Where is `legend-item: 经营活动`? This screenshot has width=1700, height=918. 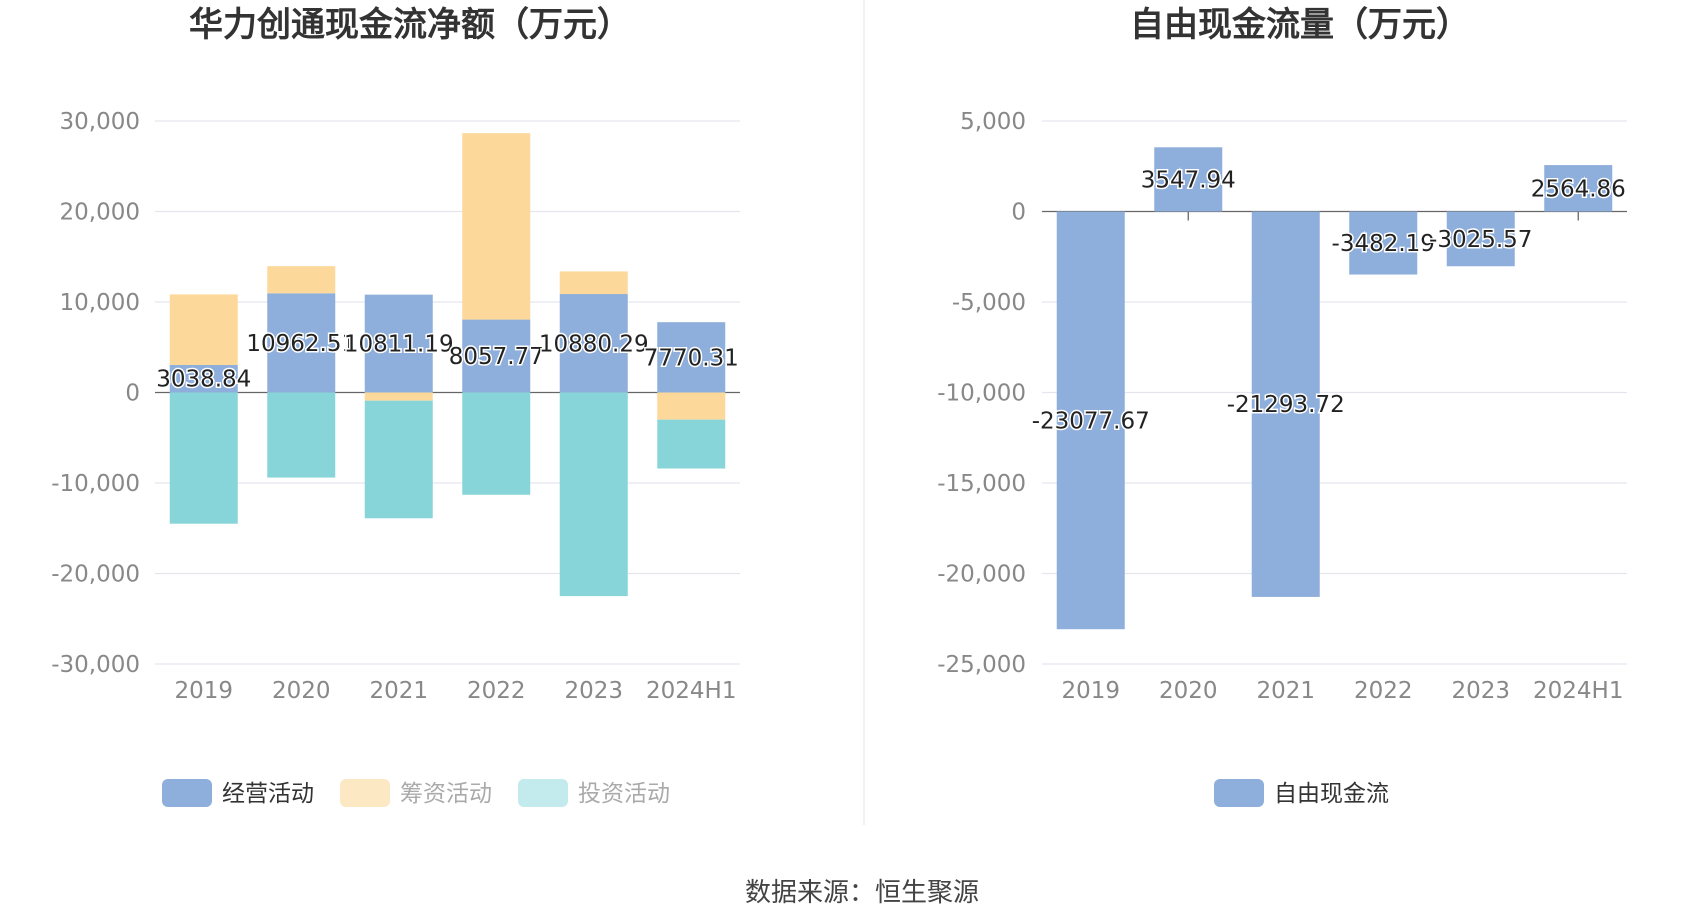
legend-item: 经营活动 is located at coordinates (238, 793).